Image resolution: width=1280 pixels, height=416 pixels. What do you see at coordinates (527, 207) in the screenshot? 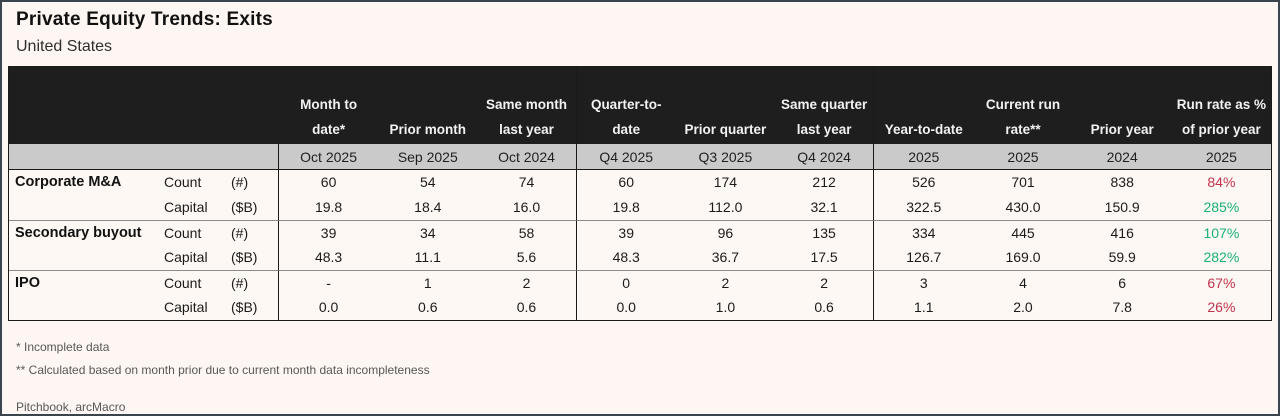
I see `value-cell: 16.0` at bounding box center [527, 207].